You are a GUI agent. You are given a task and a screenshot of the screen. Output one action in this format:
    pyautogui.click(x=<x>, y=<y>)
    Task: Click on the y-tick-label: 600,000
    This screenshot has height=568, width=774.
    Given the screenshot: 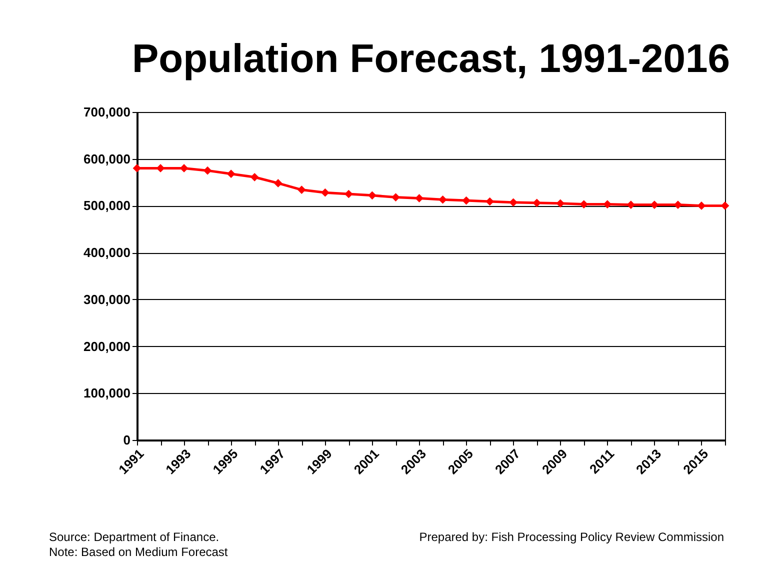 What is the action you would take?
    pyautogui.click(x=107, y=158)
    